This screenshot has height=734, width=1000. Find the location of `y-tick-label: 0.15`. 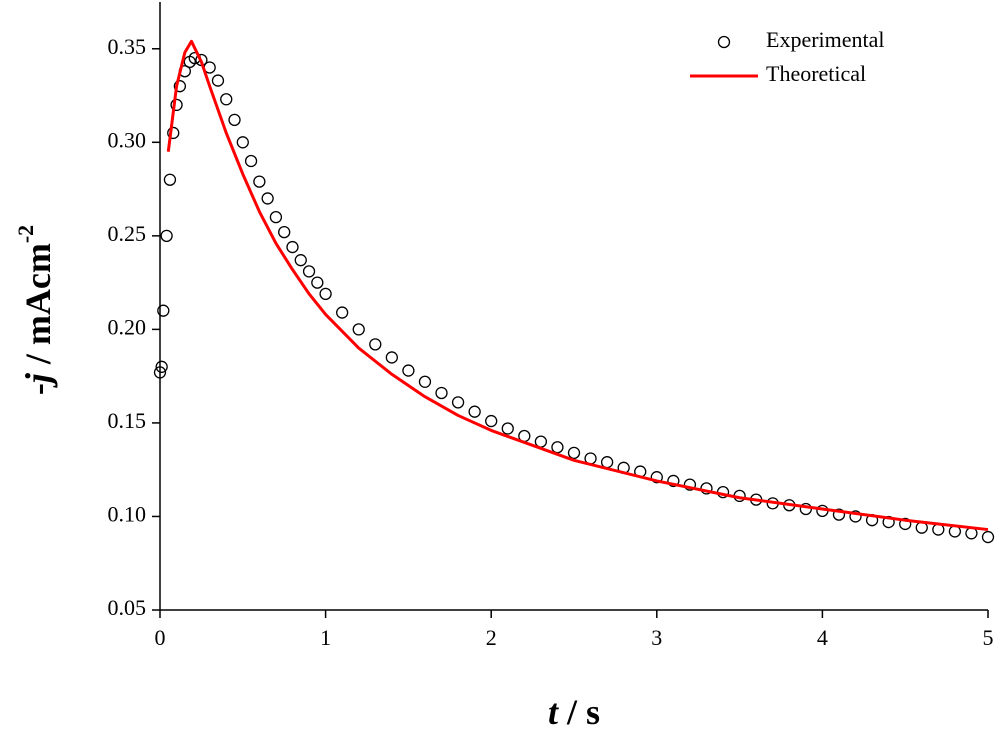

y-tick-label: 0.15 is located at coordinates (127, 420).